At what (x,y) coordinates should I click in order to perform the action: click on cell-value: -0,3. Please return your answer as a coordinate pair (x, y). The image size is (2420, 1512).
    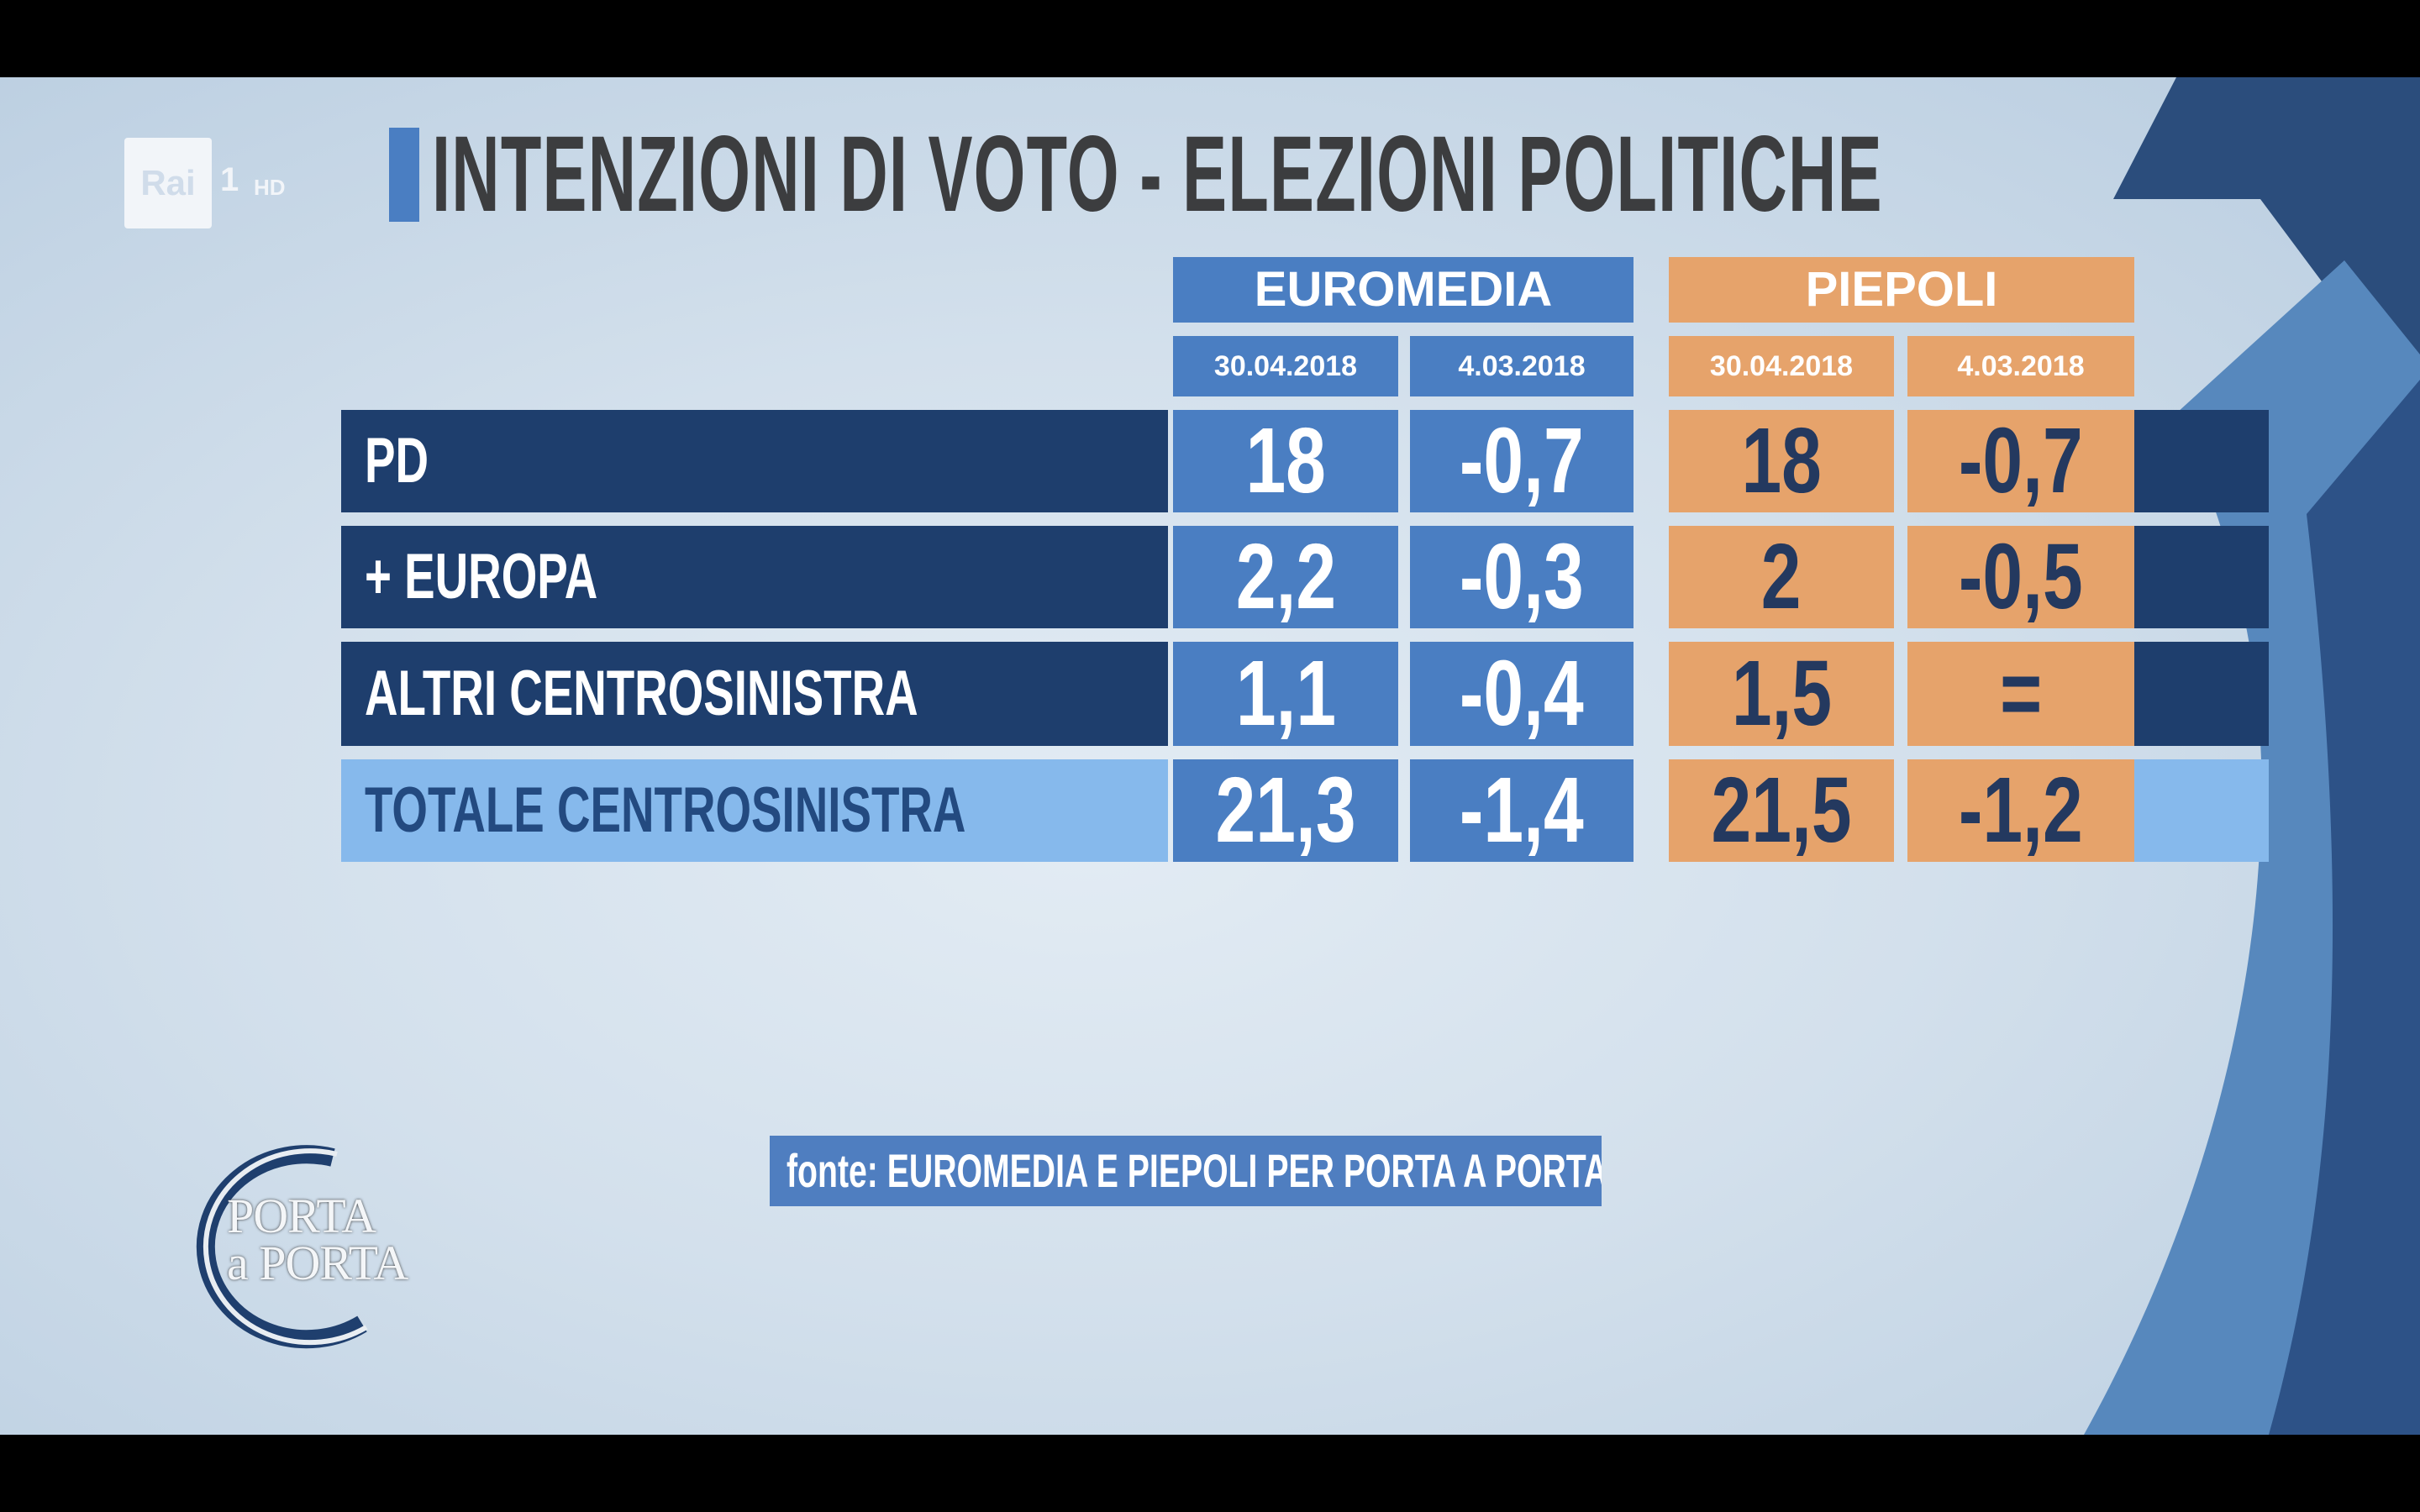
    Looking at the image, I should click on (1522, 577).